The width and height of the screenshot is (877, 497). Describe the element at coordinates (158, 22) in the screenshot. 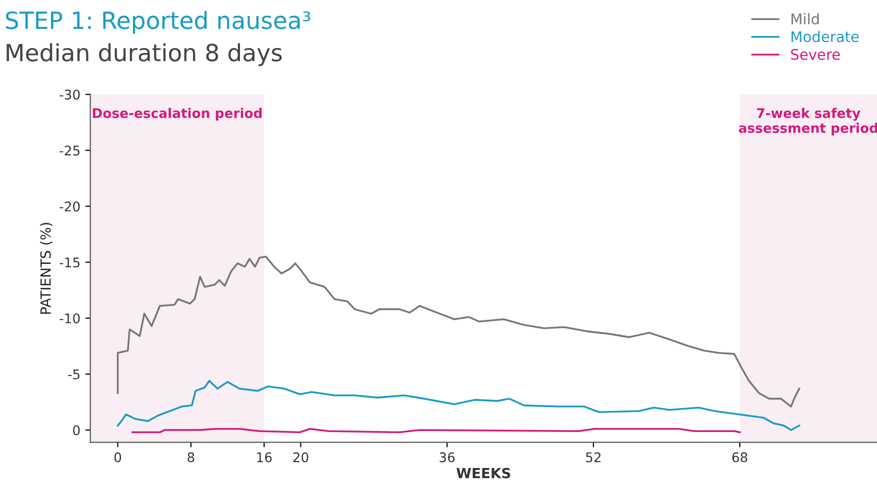

I see `chart-title: STEP 1: Reported nausea³` at that location.